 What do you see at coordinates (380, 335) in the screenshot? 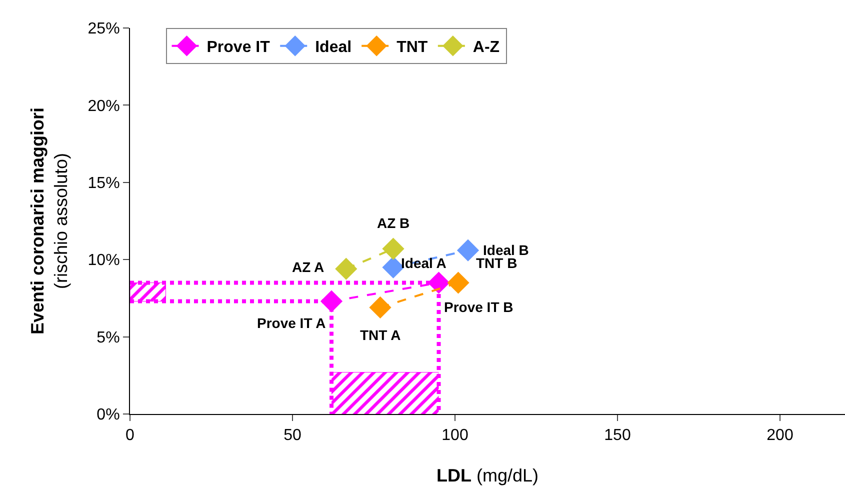
I see `annotation: TNT A` at bounding box center [380, 335].